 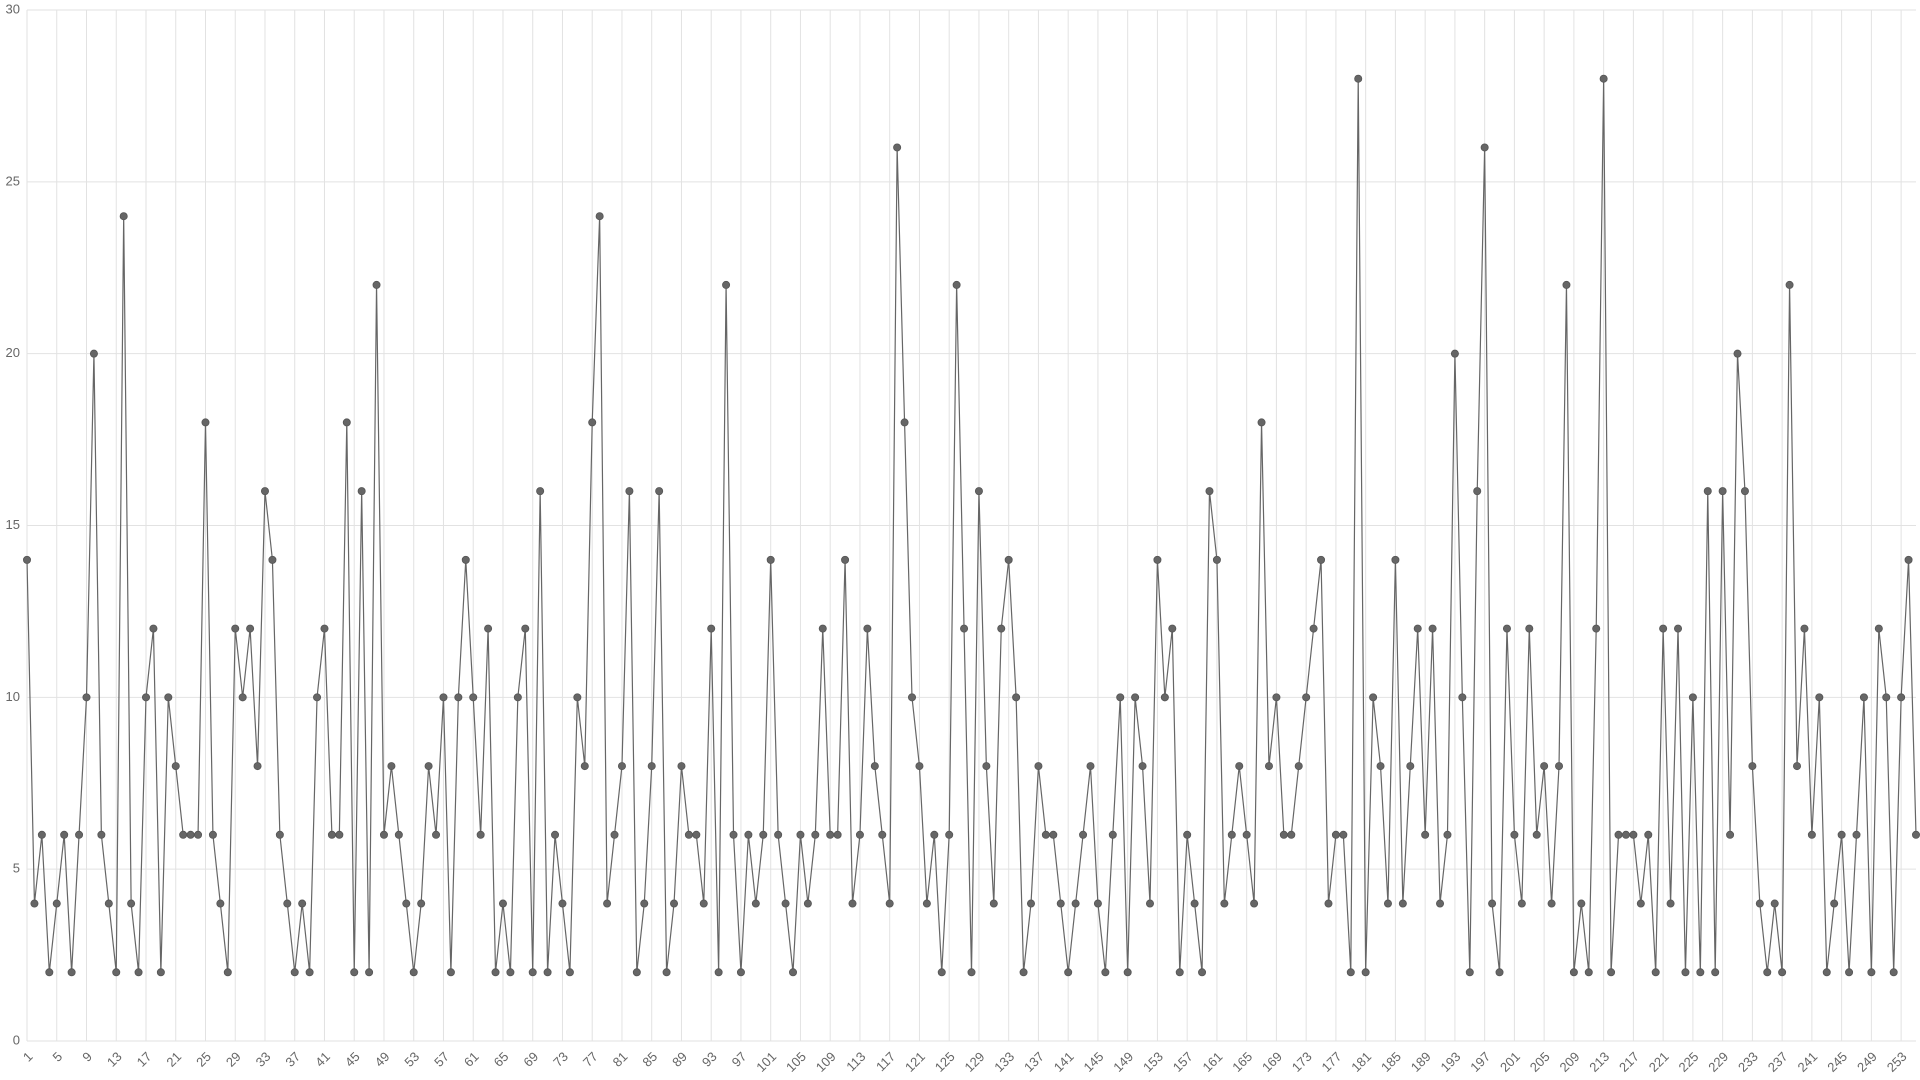 I want to click on x-tick-label: 181, so click(x=1361, y=1062).